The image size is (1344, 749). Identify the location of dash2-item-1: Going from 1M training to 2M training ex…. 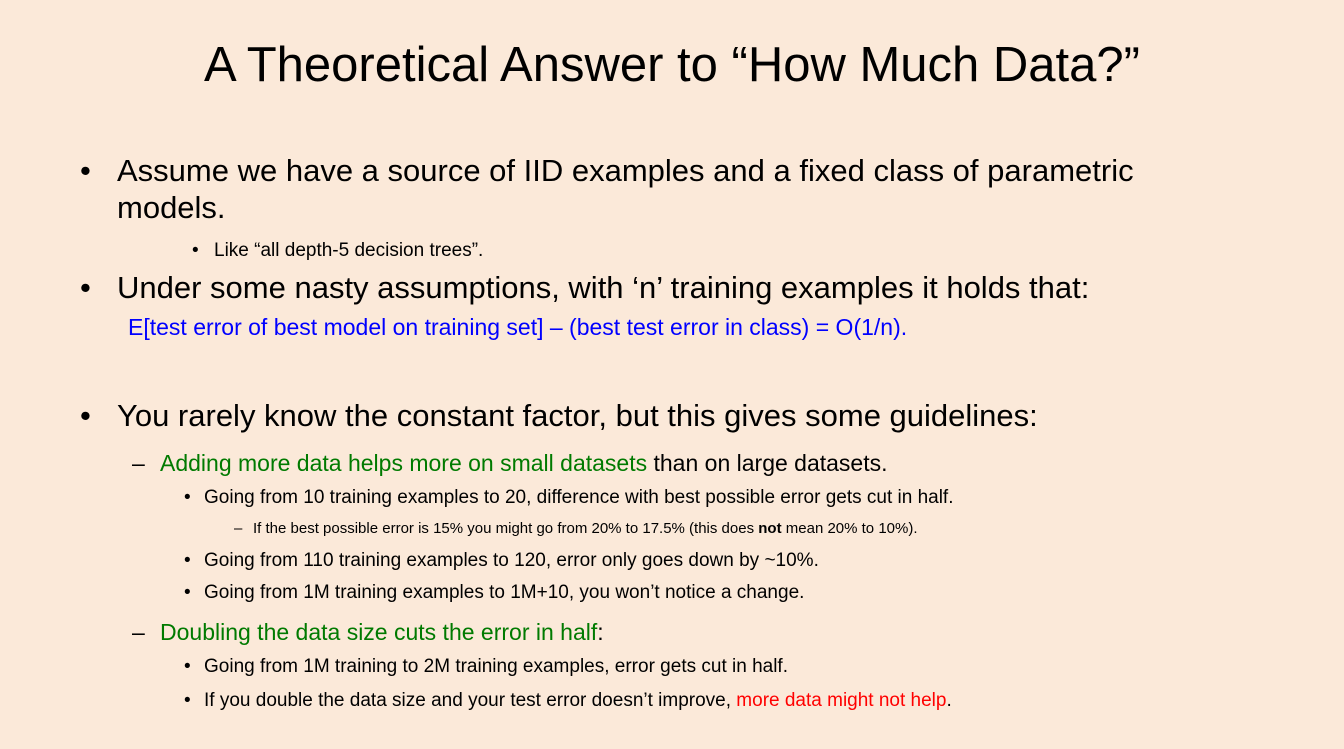
(496, 666).